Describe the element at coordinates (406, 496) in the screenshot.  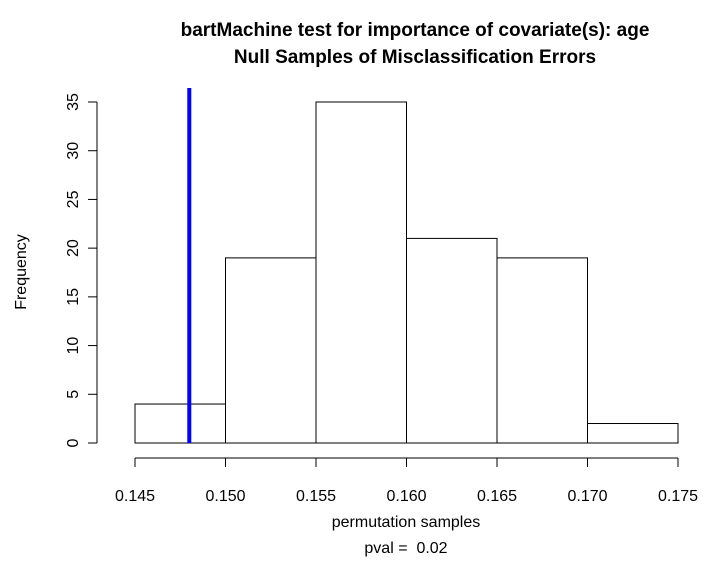
I see `x-tick-label: 0.160` at that location.